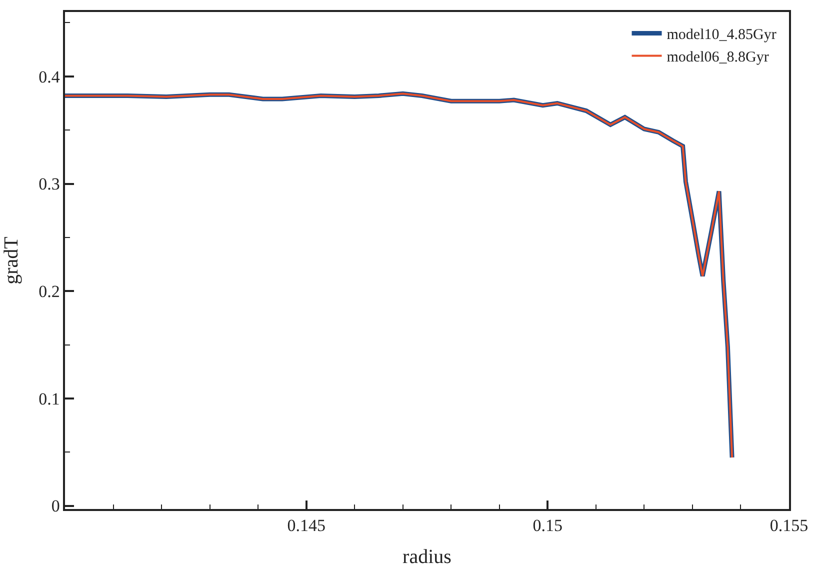  Describe the element at coordinates (49, 398) in the screenshot. I see `y-tick-label: 0.1` at that location.